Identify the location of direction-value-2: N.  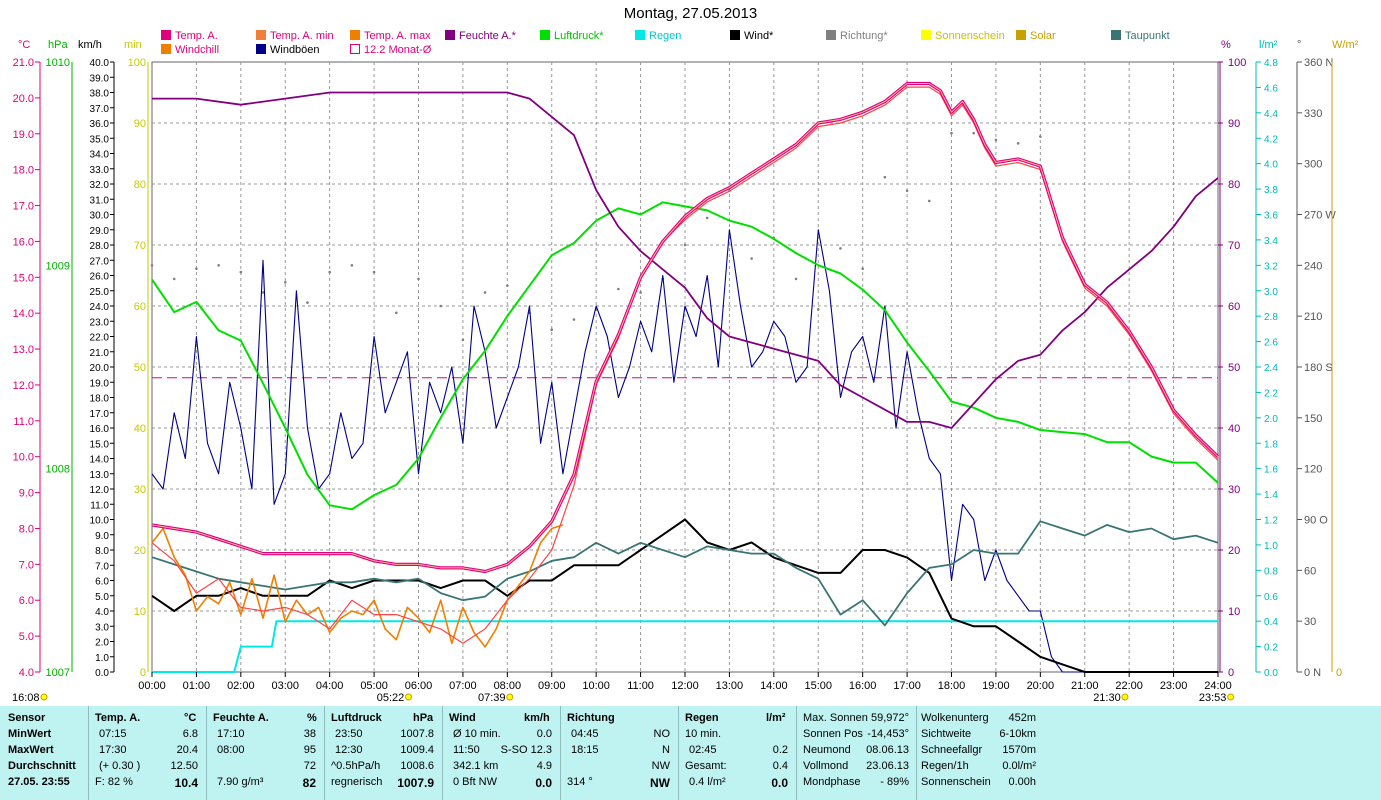
(666, 750).